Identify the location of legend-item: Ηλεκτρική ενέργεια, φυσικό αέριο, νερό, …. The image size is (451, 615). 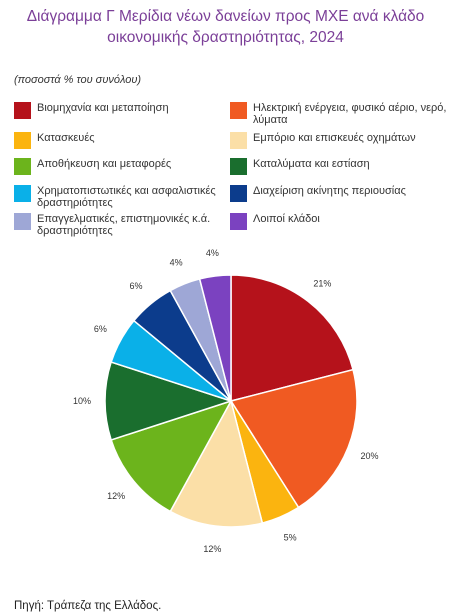
(339, 114).